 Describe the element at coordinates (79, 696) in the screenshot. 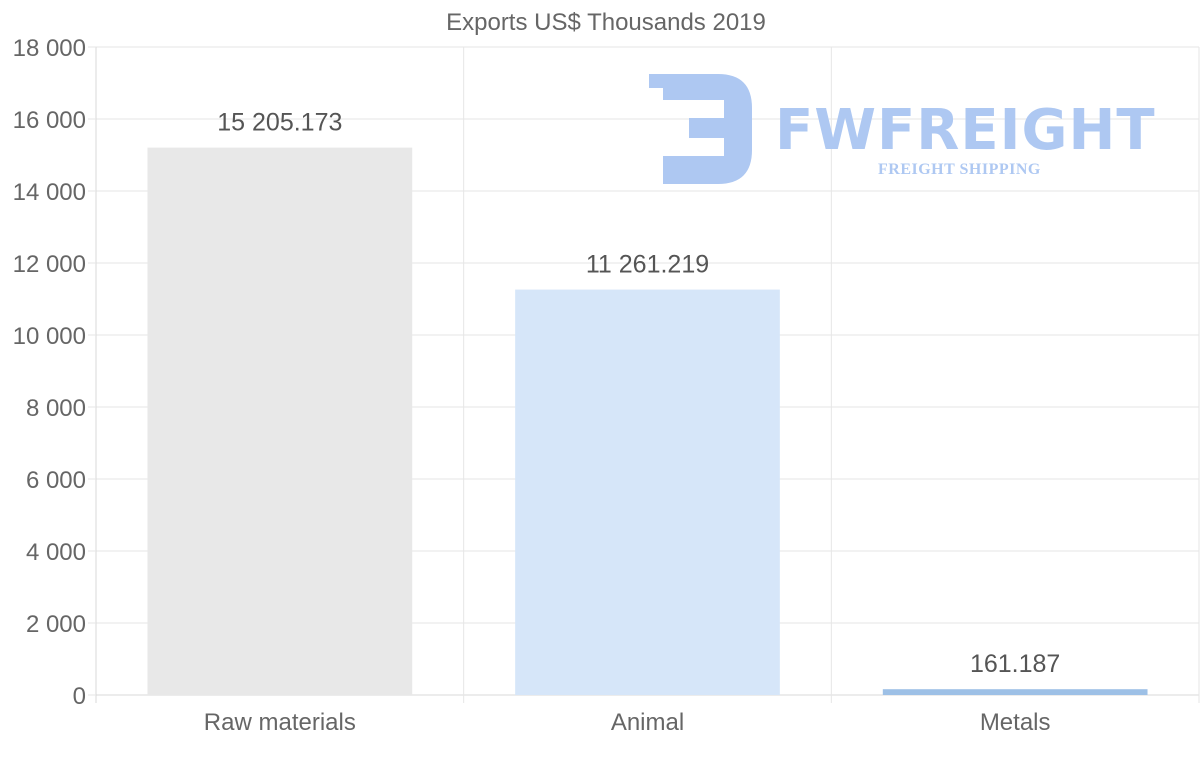

I see `y-tick-label: 0` at that location.